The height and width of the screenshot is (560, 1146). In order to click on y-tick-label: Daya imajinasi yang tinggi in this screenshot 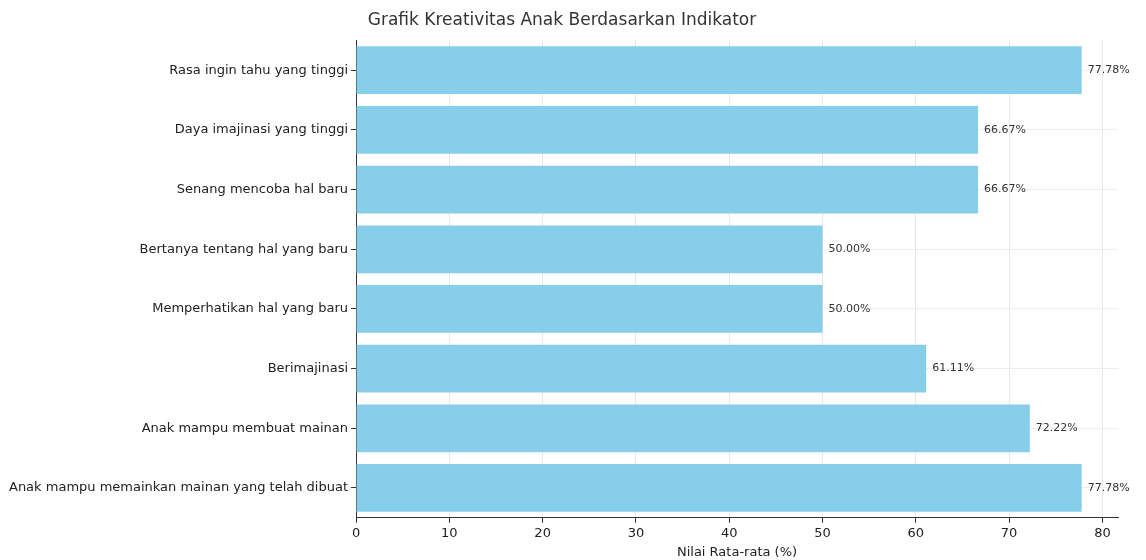, I will do `click(261, 129)`.